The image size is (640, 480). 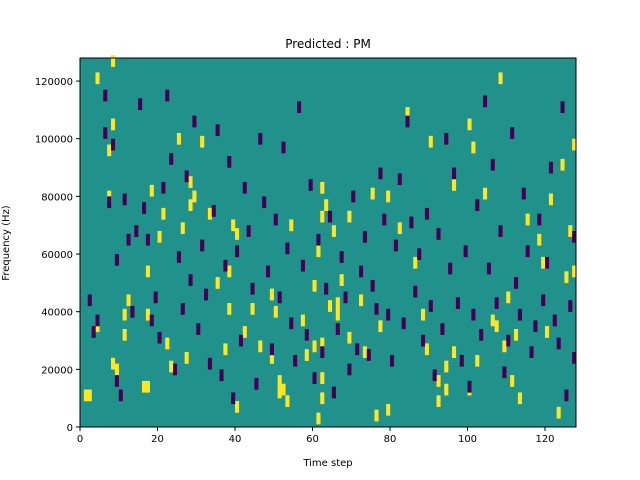 I want to click on y-tick-label: 100000, so click(x=54, y=140).